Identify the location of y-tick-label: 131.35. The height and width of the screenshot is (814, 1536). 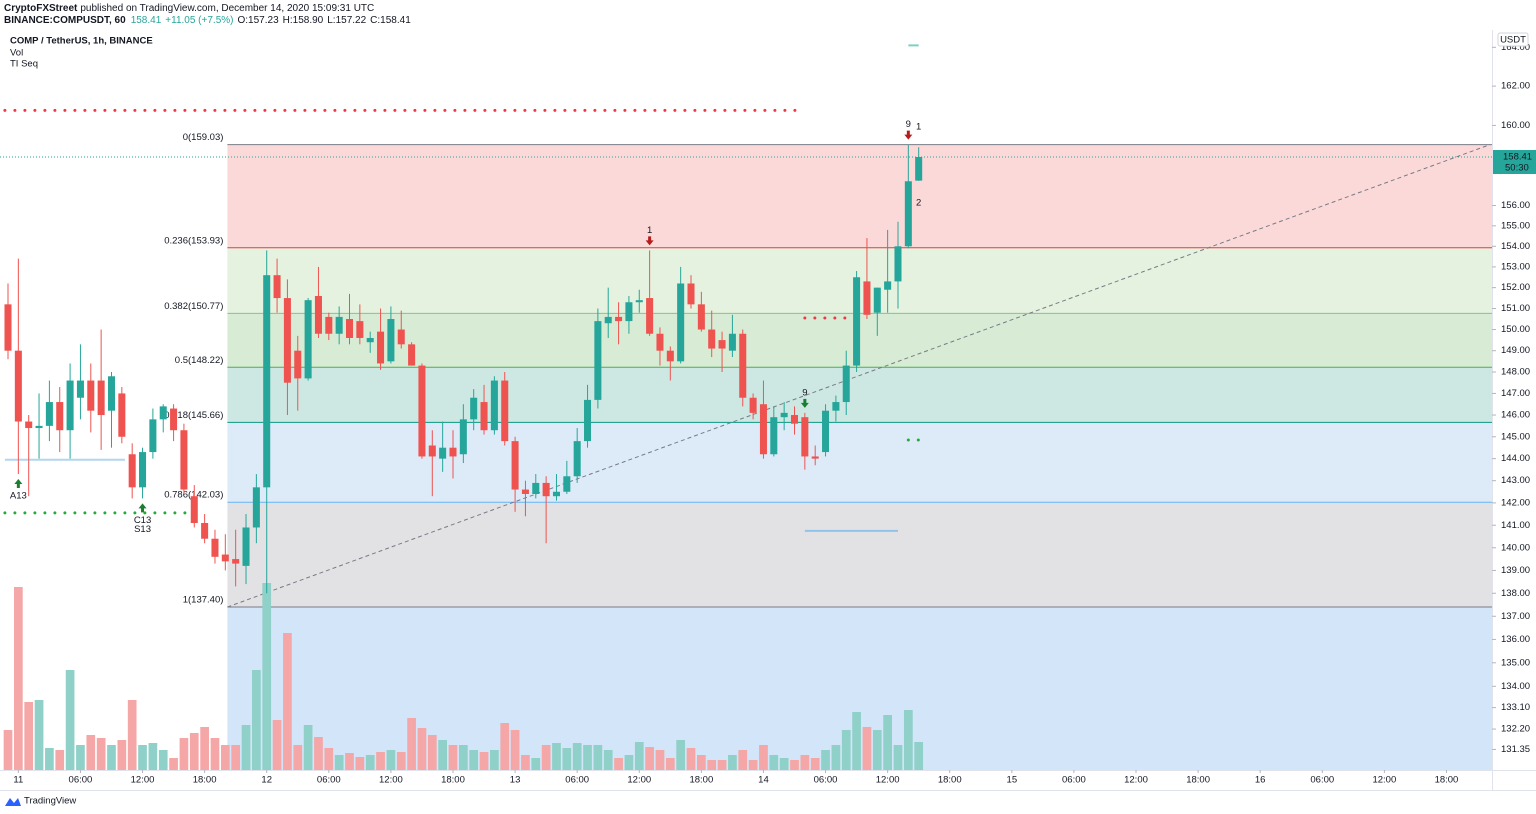
(1515, 749).